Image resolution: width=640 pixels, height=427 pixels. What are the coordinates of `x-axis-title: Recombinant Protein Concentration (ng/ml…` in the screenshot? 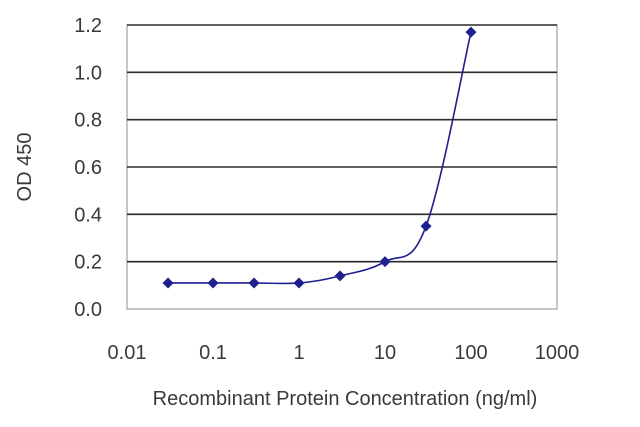 It's located at (345, 399).